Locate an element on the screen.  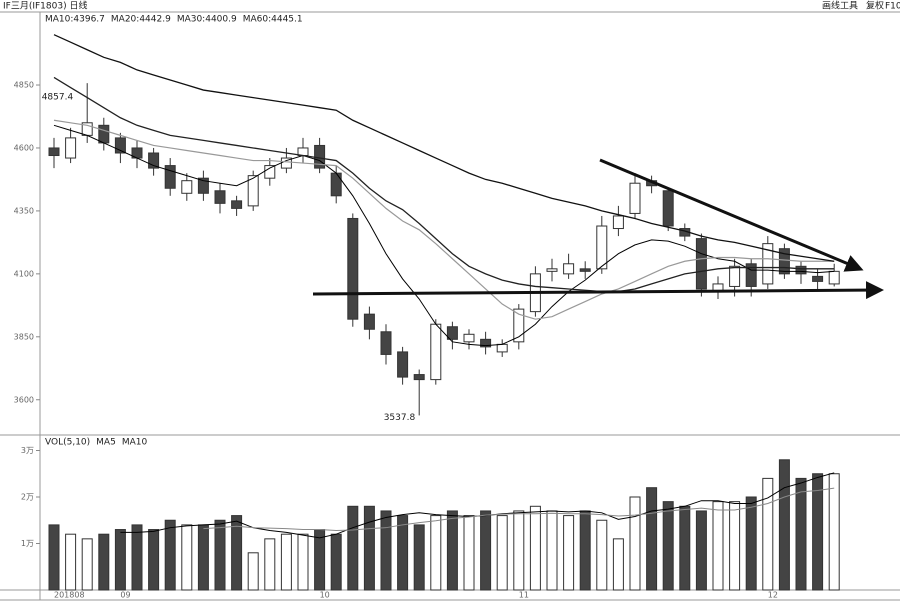
y-tick-label: 1万 is located at coordinates (27, 543).